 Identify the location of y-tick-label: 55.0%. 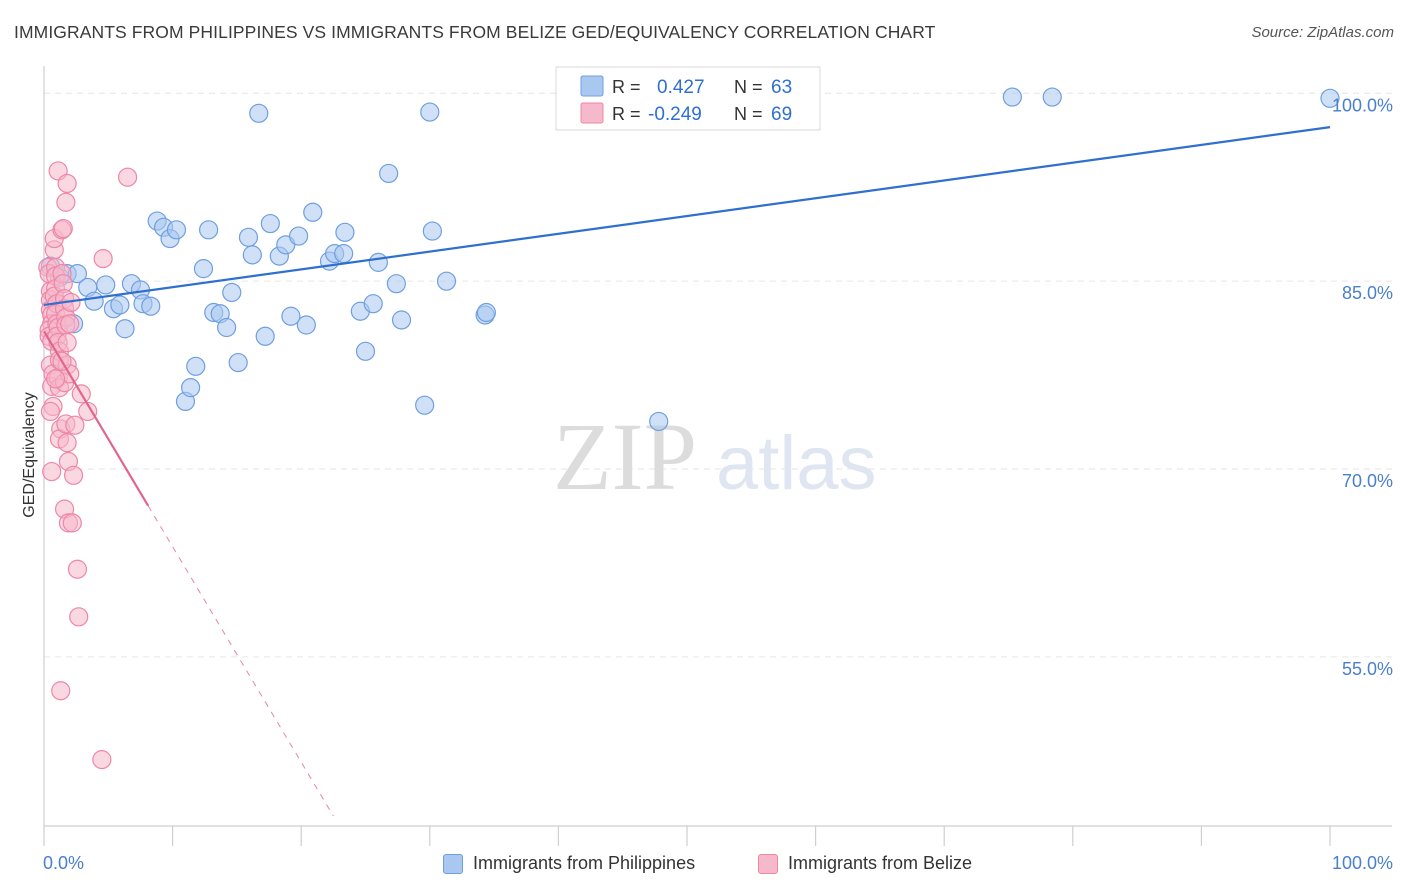
(1367, 669).